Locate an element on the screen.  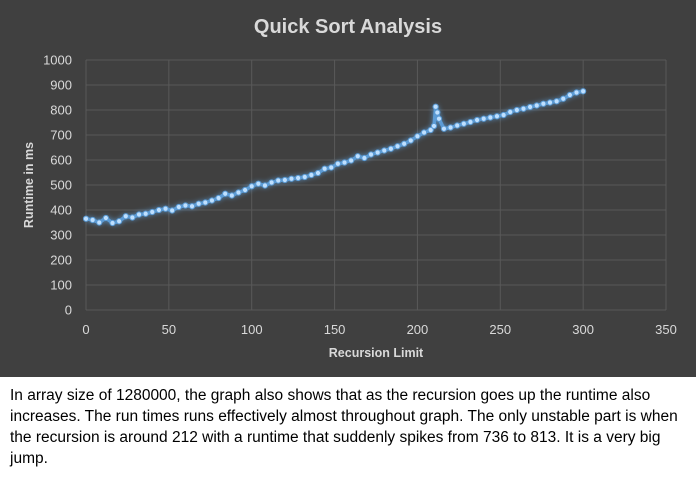
x-tick-label: 150 is located at coordinates (335, 329).